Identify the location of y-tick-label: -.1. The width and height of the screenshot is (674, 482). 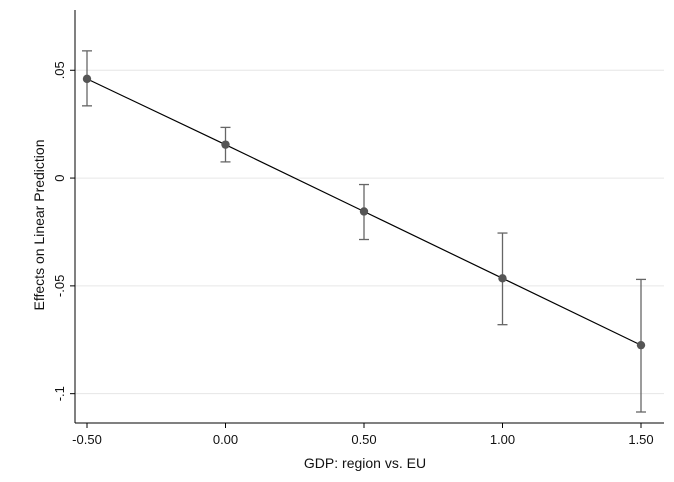
(59, 393).